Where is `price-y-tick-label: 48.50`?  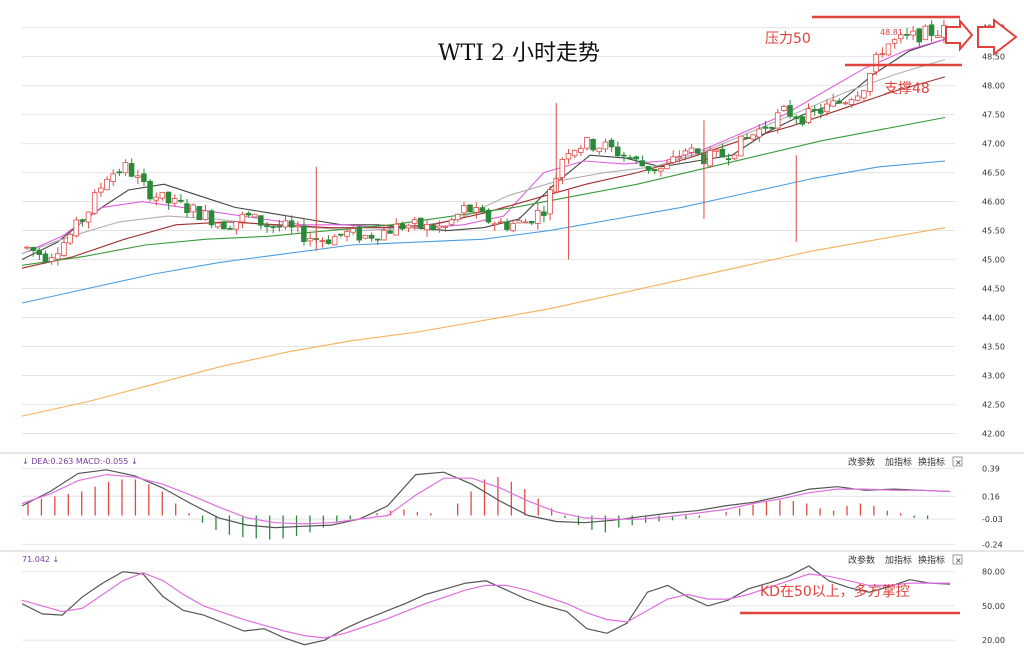 price-y-tick-label: 48.50 is located at coordinates (993, 57).